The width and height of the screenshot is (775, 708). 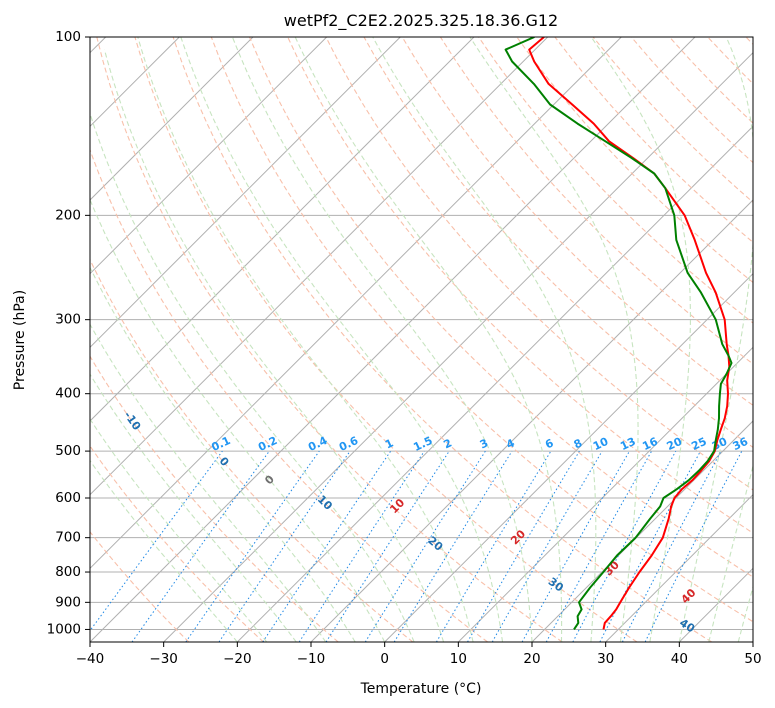 I want to click on x-tick-label: 10, so click(x=458, y=659).